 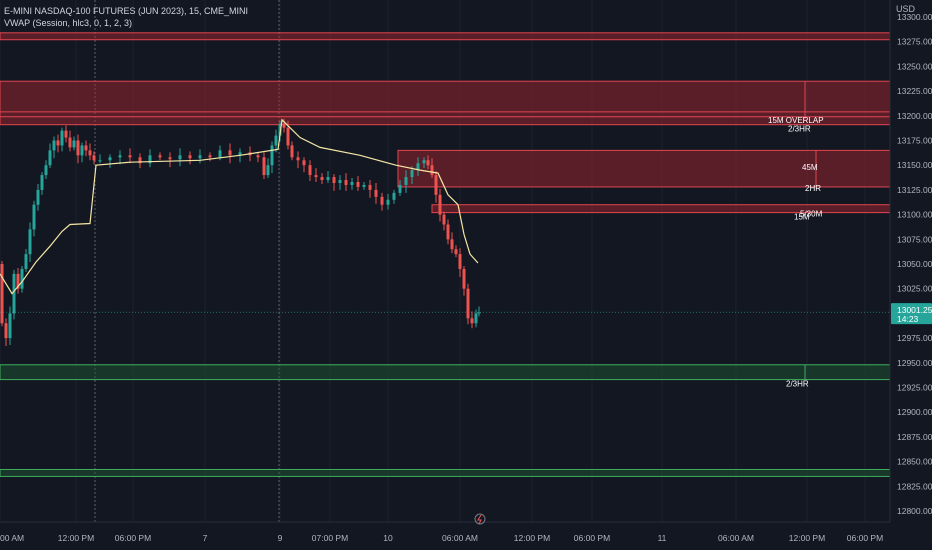 I want to click on price-tick-label: 13300.00, so click(x=914, y=17).